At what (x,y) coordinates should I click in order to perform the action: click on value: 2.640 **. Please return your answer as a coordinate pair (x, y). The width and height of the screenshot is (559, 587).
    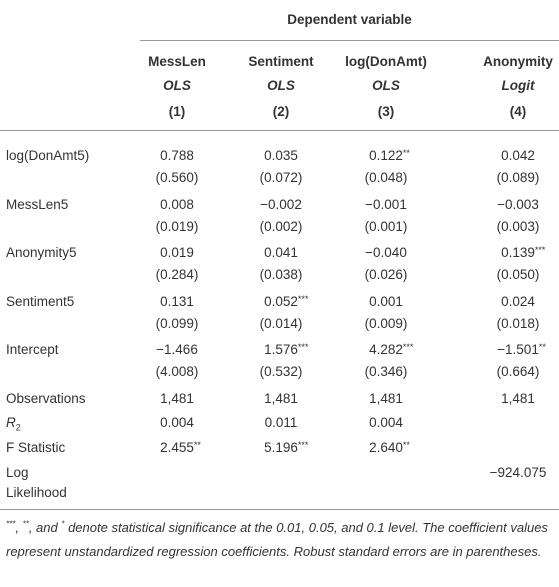
    Looking at the image, I should click on (389, 447).